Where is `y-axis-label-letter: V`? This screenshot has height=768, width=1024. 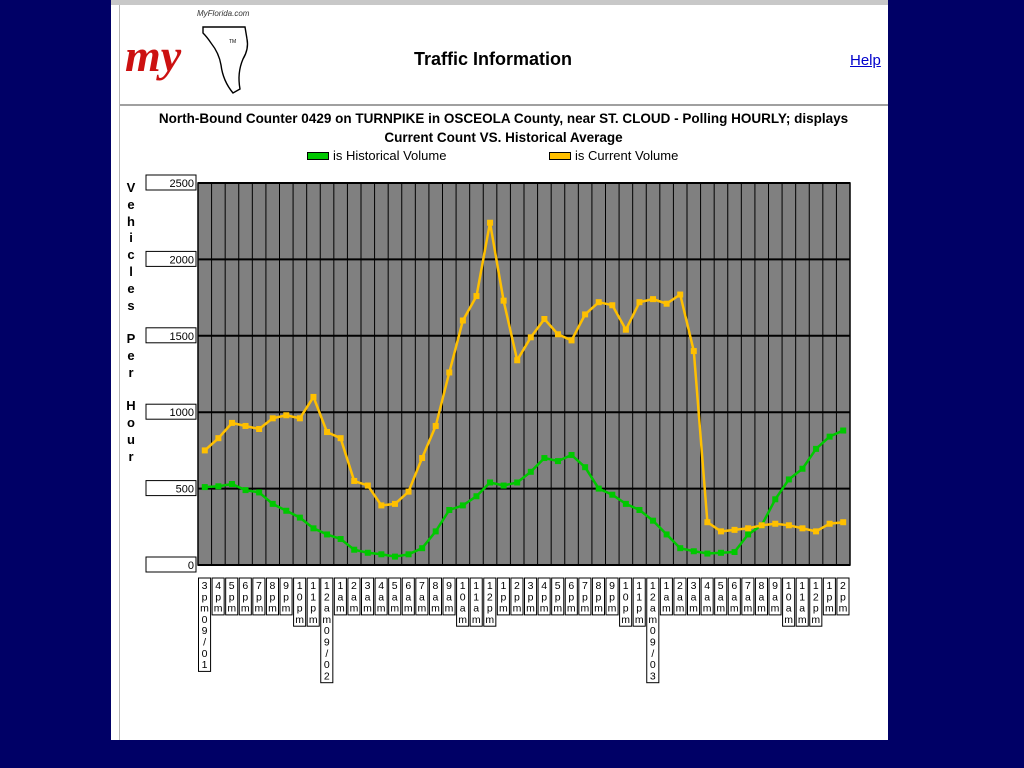
y-axis-label-letter: V is located at coordinates (131, 187).